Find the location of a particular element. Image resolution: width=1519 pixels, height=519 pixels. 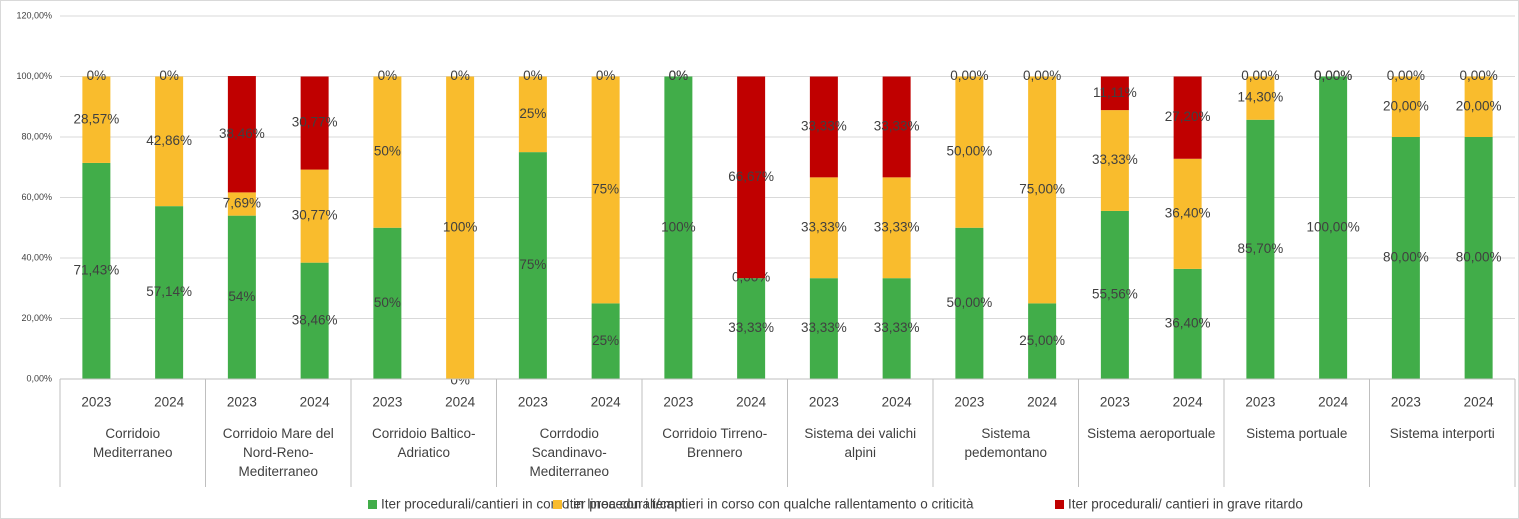

group-label: Sistema interporti is located at coordinates (1442, 433).